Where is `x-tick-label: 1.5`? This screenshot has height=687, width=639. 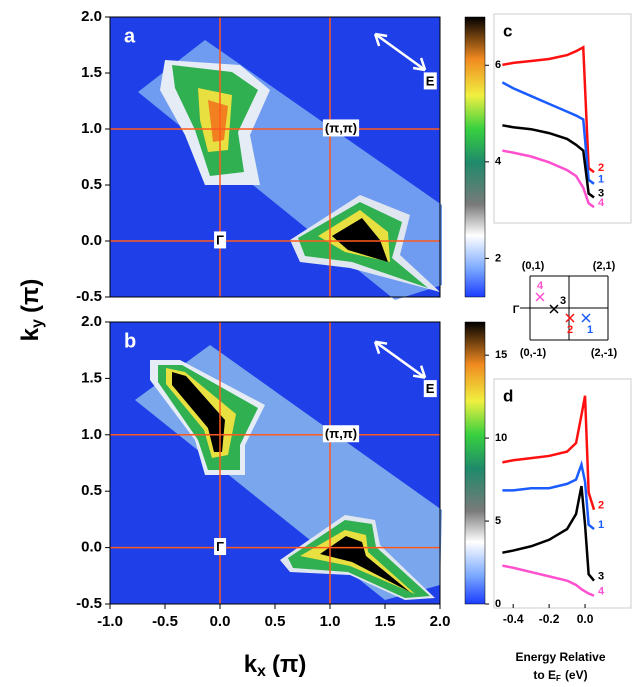
x-tick-label: 1.5 is located at coordinates (385, 621).